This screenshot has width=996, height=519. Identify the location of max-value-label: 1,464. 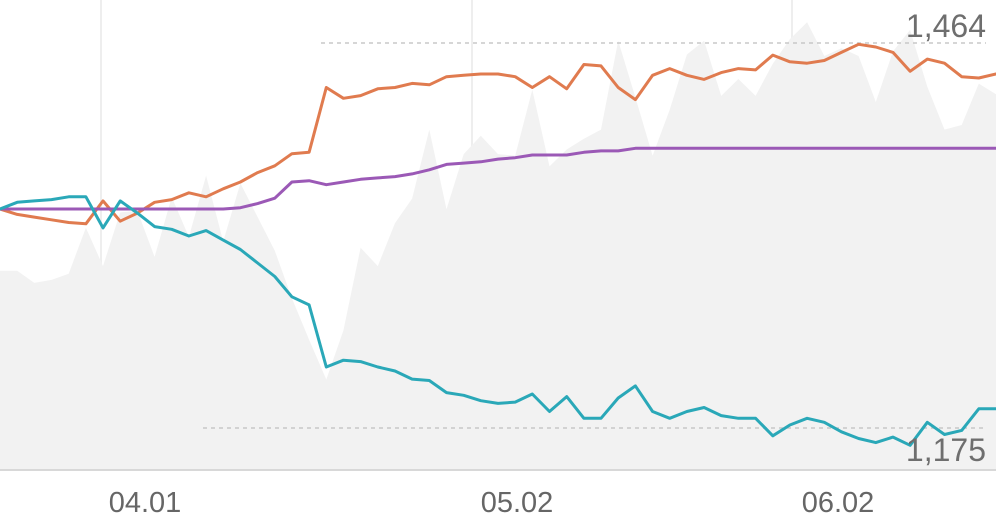
(946, 26).